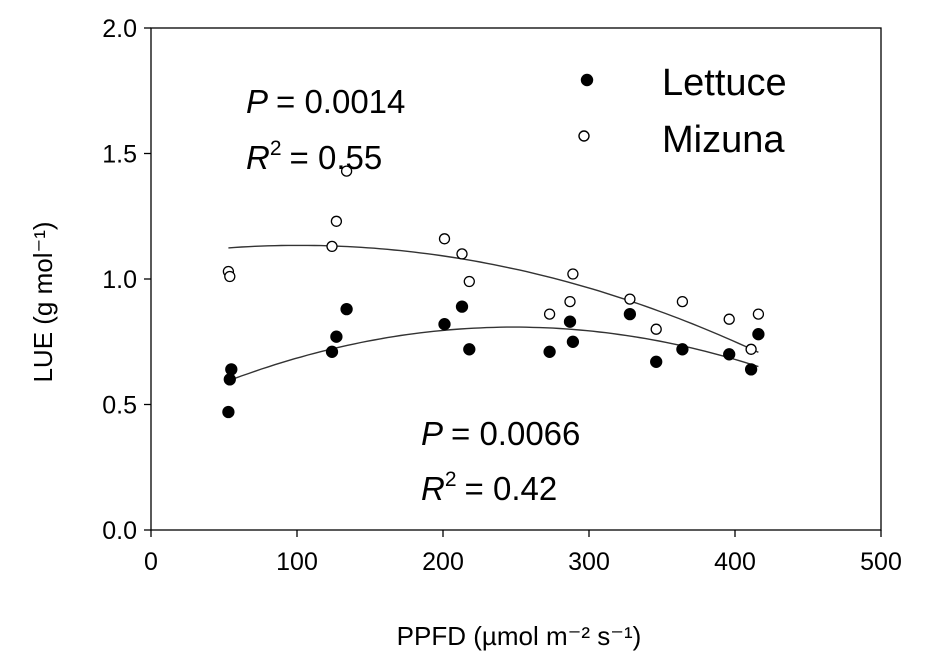  I want to click on annotation-lettuce-r-label: R, so click(433, 488).